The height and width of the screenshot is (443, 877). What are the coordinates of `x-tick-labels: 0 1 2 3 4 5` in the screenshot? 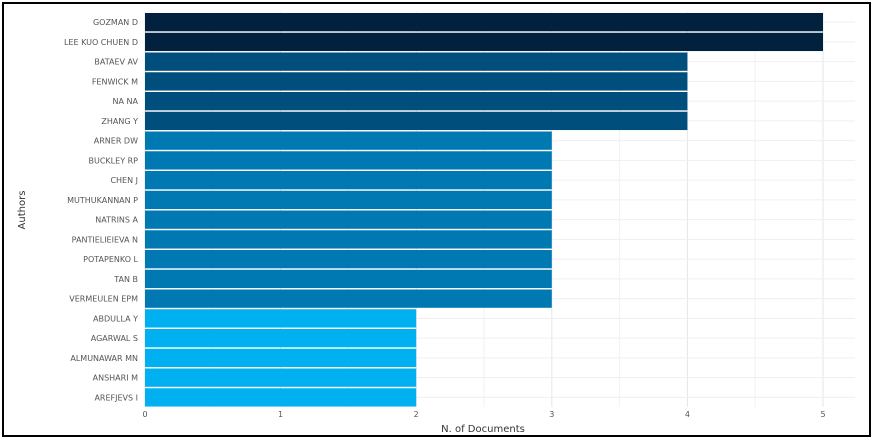 It's located at (483, 414).